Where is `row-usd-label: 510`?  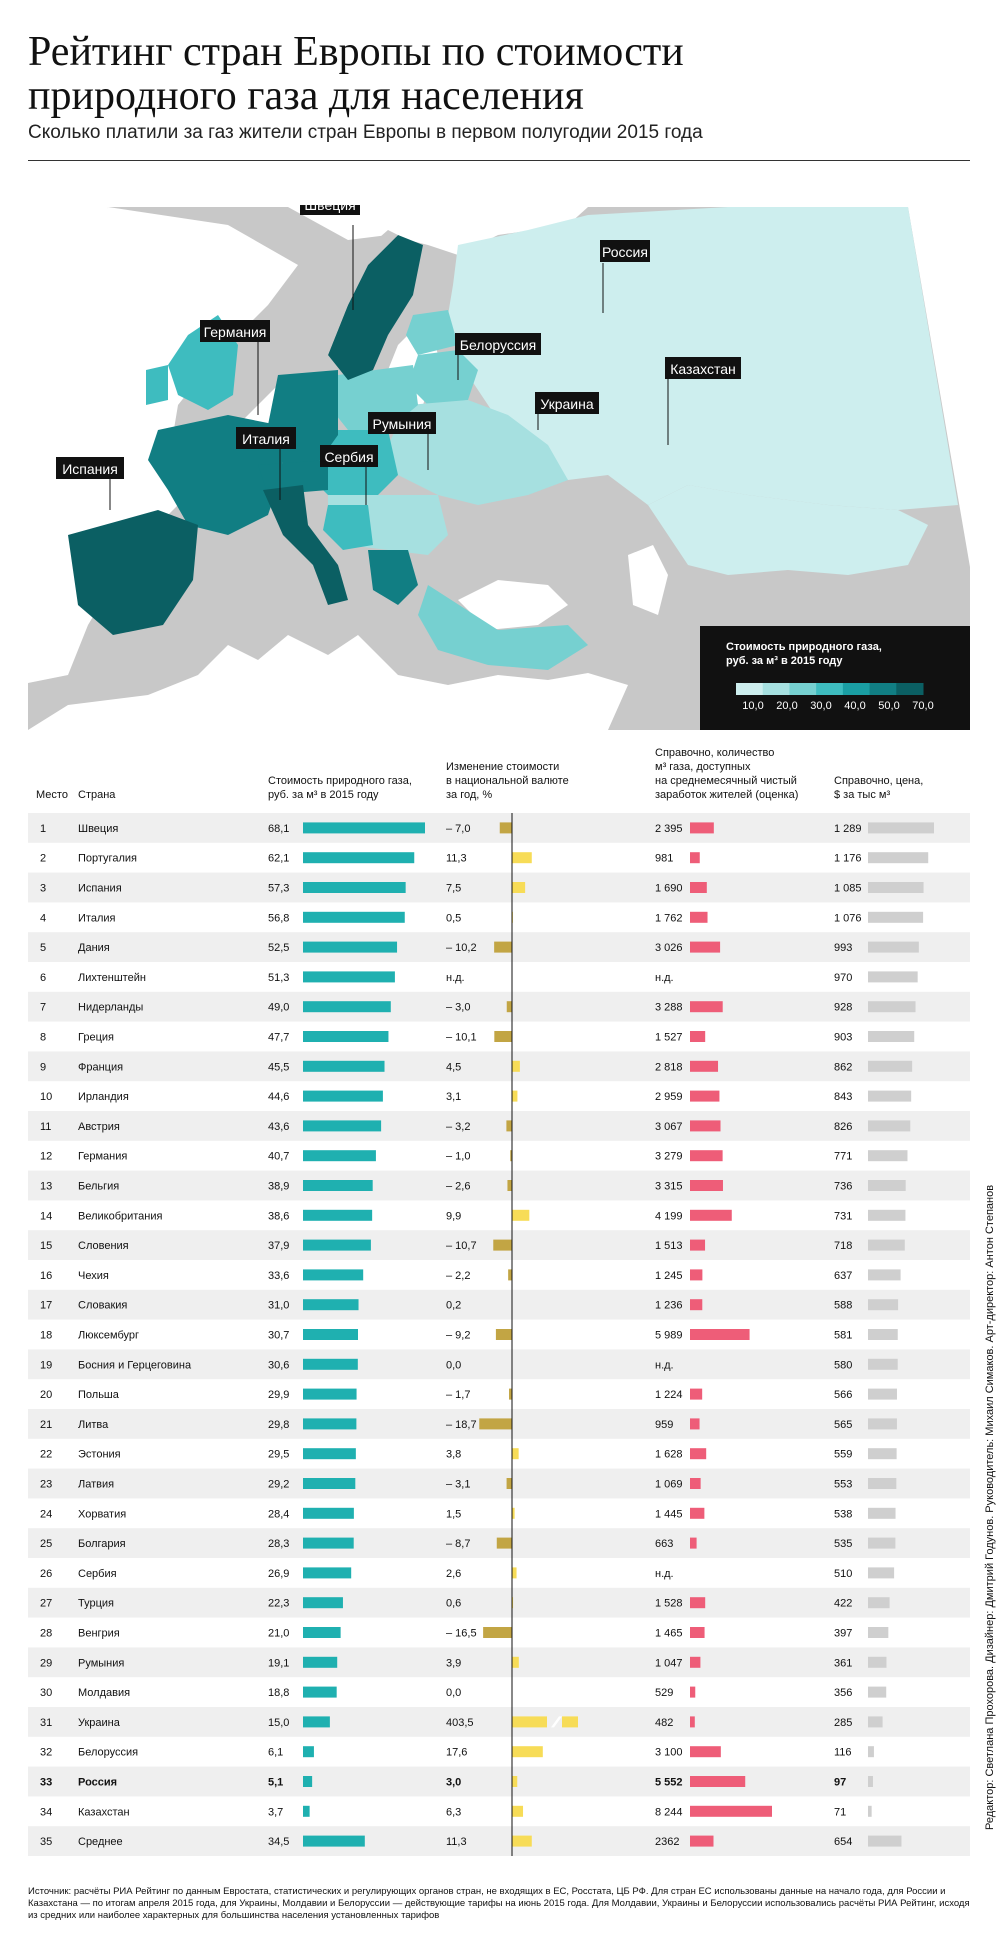 row-usd-label: 510 is located at coordinates (843, 1574).